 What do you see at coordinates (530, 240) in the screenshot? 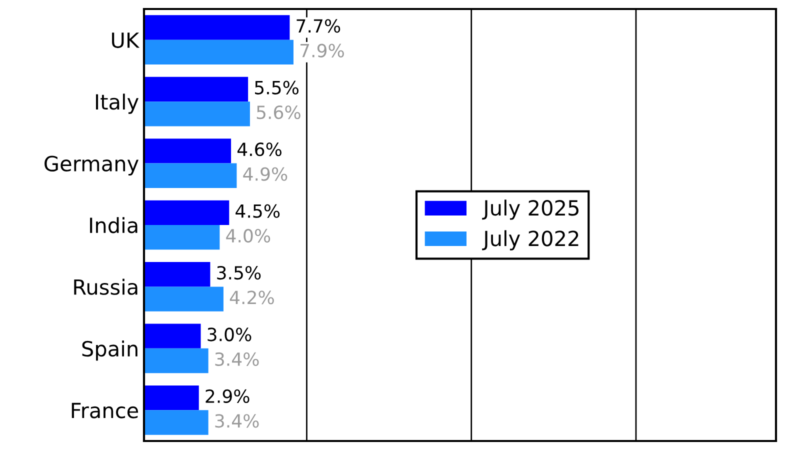
I see `legend-label: July 2022` at bounding box center [530, 240].